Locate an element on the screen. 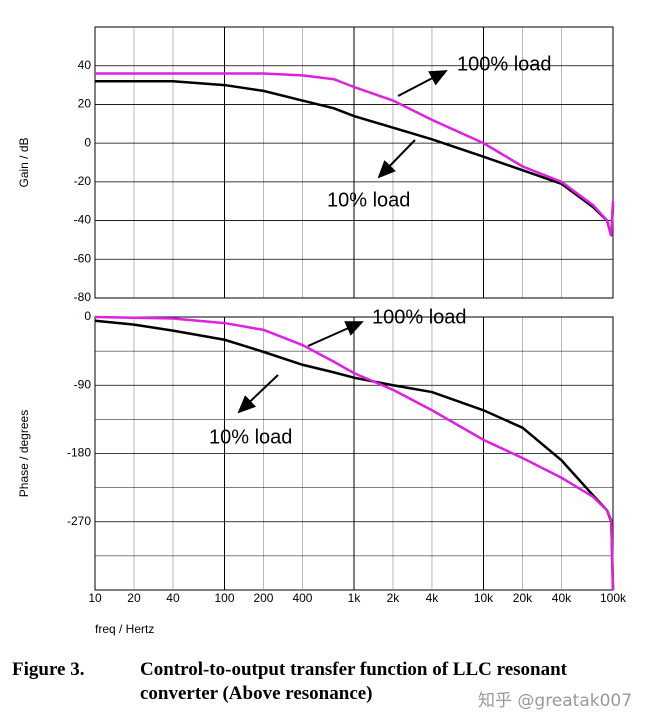  caption-label: Figure 3. is located at coordinates (48, 669).